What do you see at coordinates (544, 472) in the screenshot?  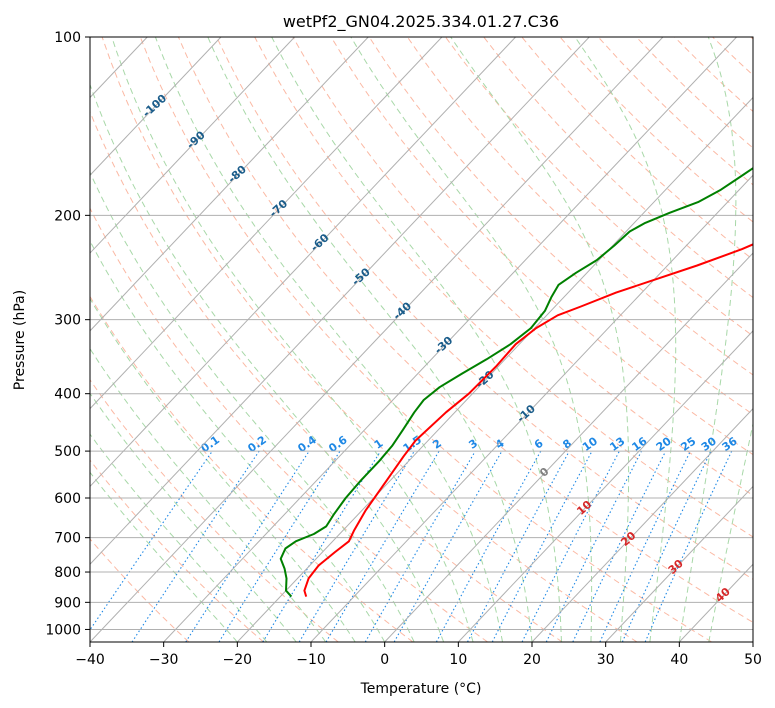 I see `isotherm-label: 0` at bounding box center [544, 472].